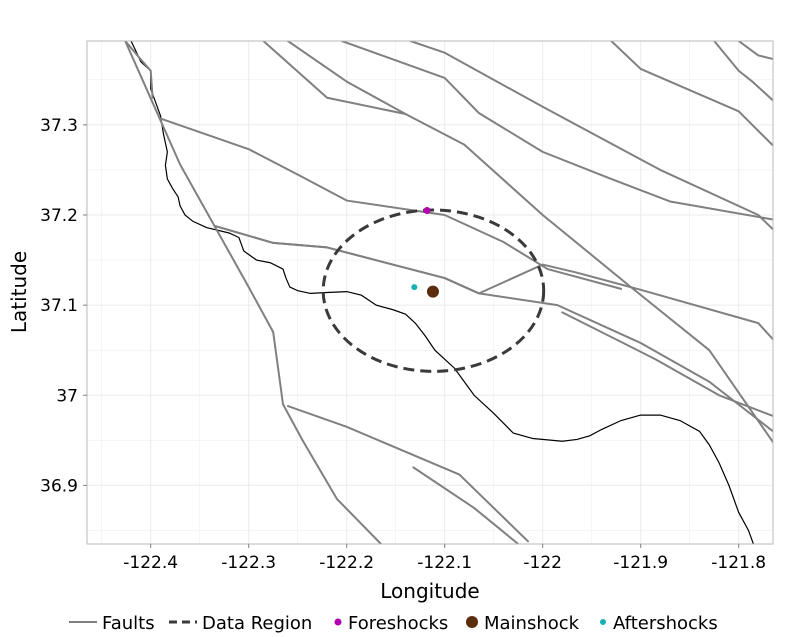 The image size is (800, 637). What do you see at coordinates (128, 623) in the screenshot?
I see `legend-label-faults: Faults` at bounding box center [128, 623].